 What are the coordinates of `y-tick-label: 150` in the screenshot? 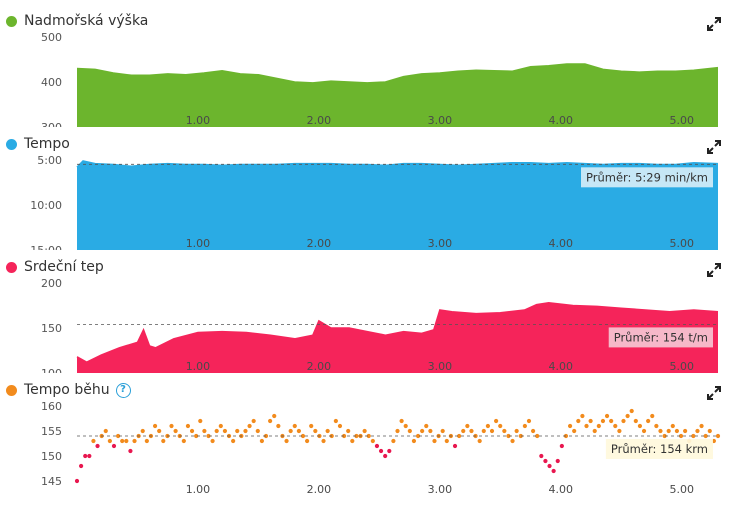 It's located at (51, 456).